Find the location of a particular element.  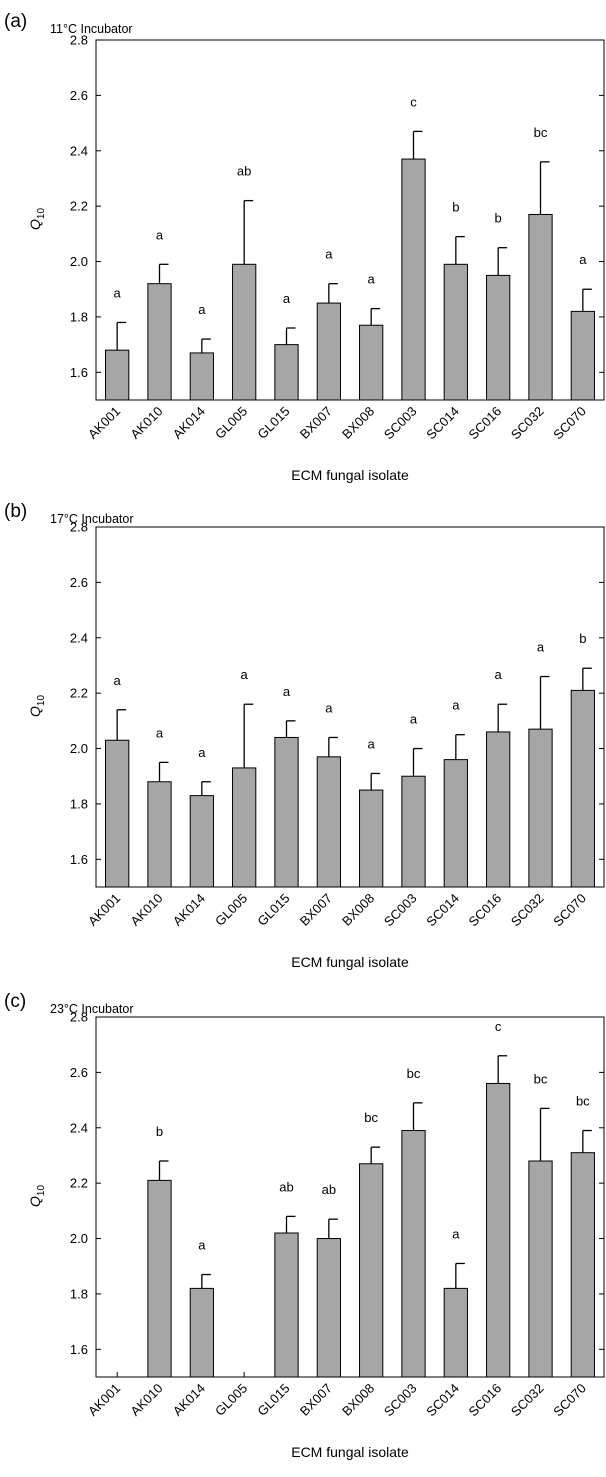

panel-label: (a) is located at coordinates (15, 21).